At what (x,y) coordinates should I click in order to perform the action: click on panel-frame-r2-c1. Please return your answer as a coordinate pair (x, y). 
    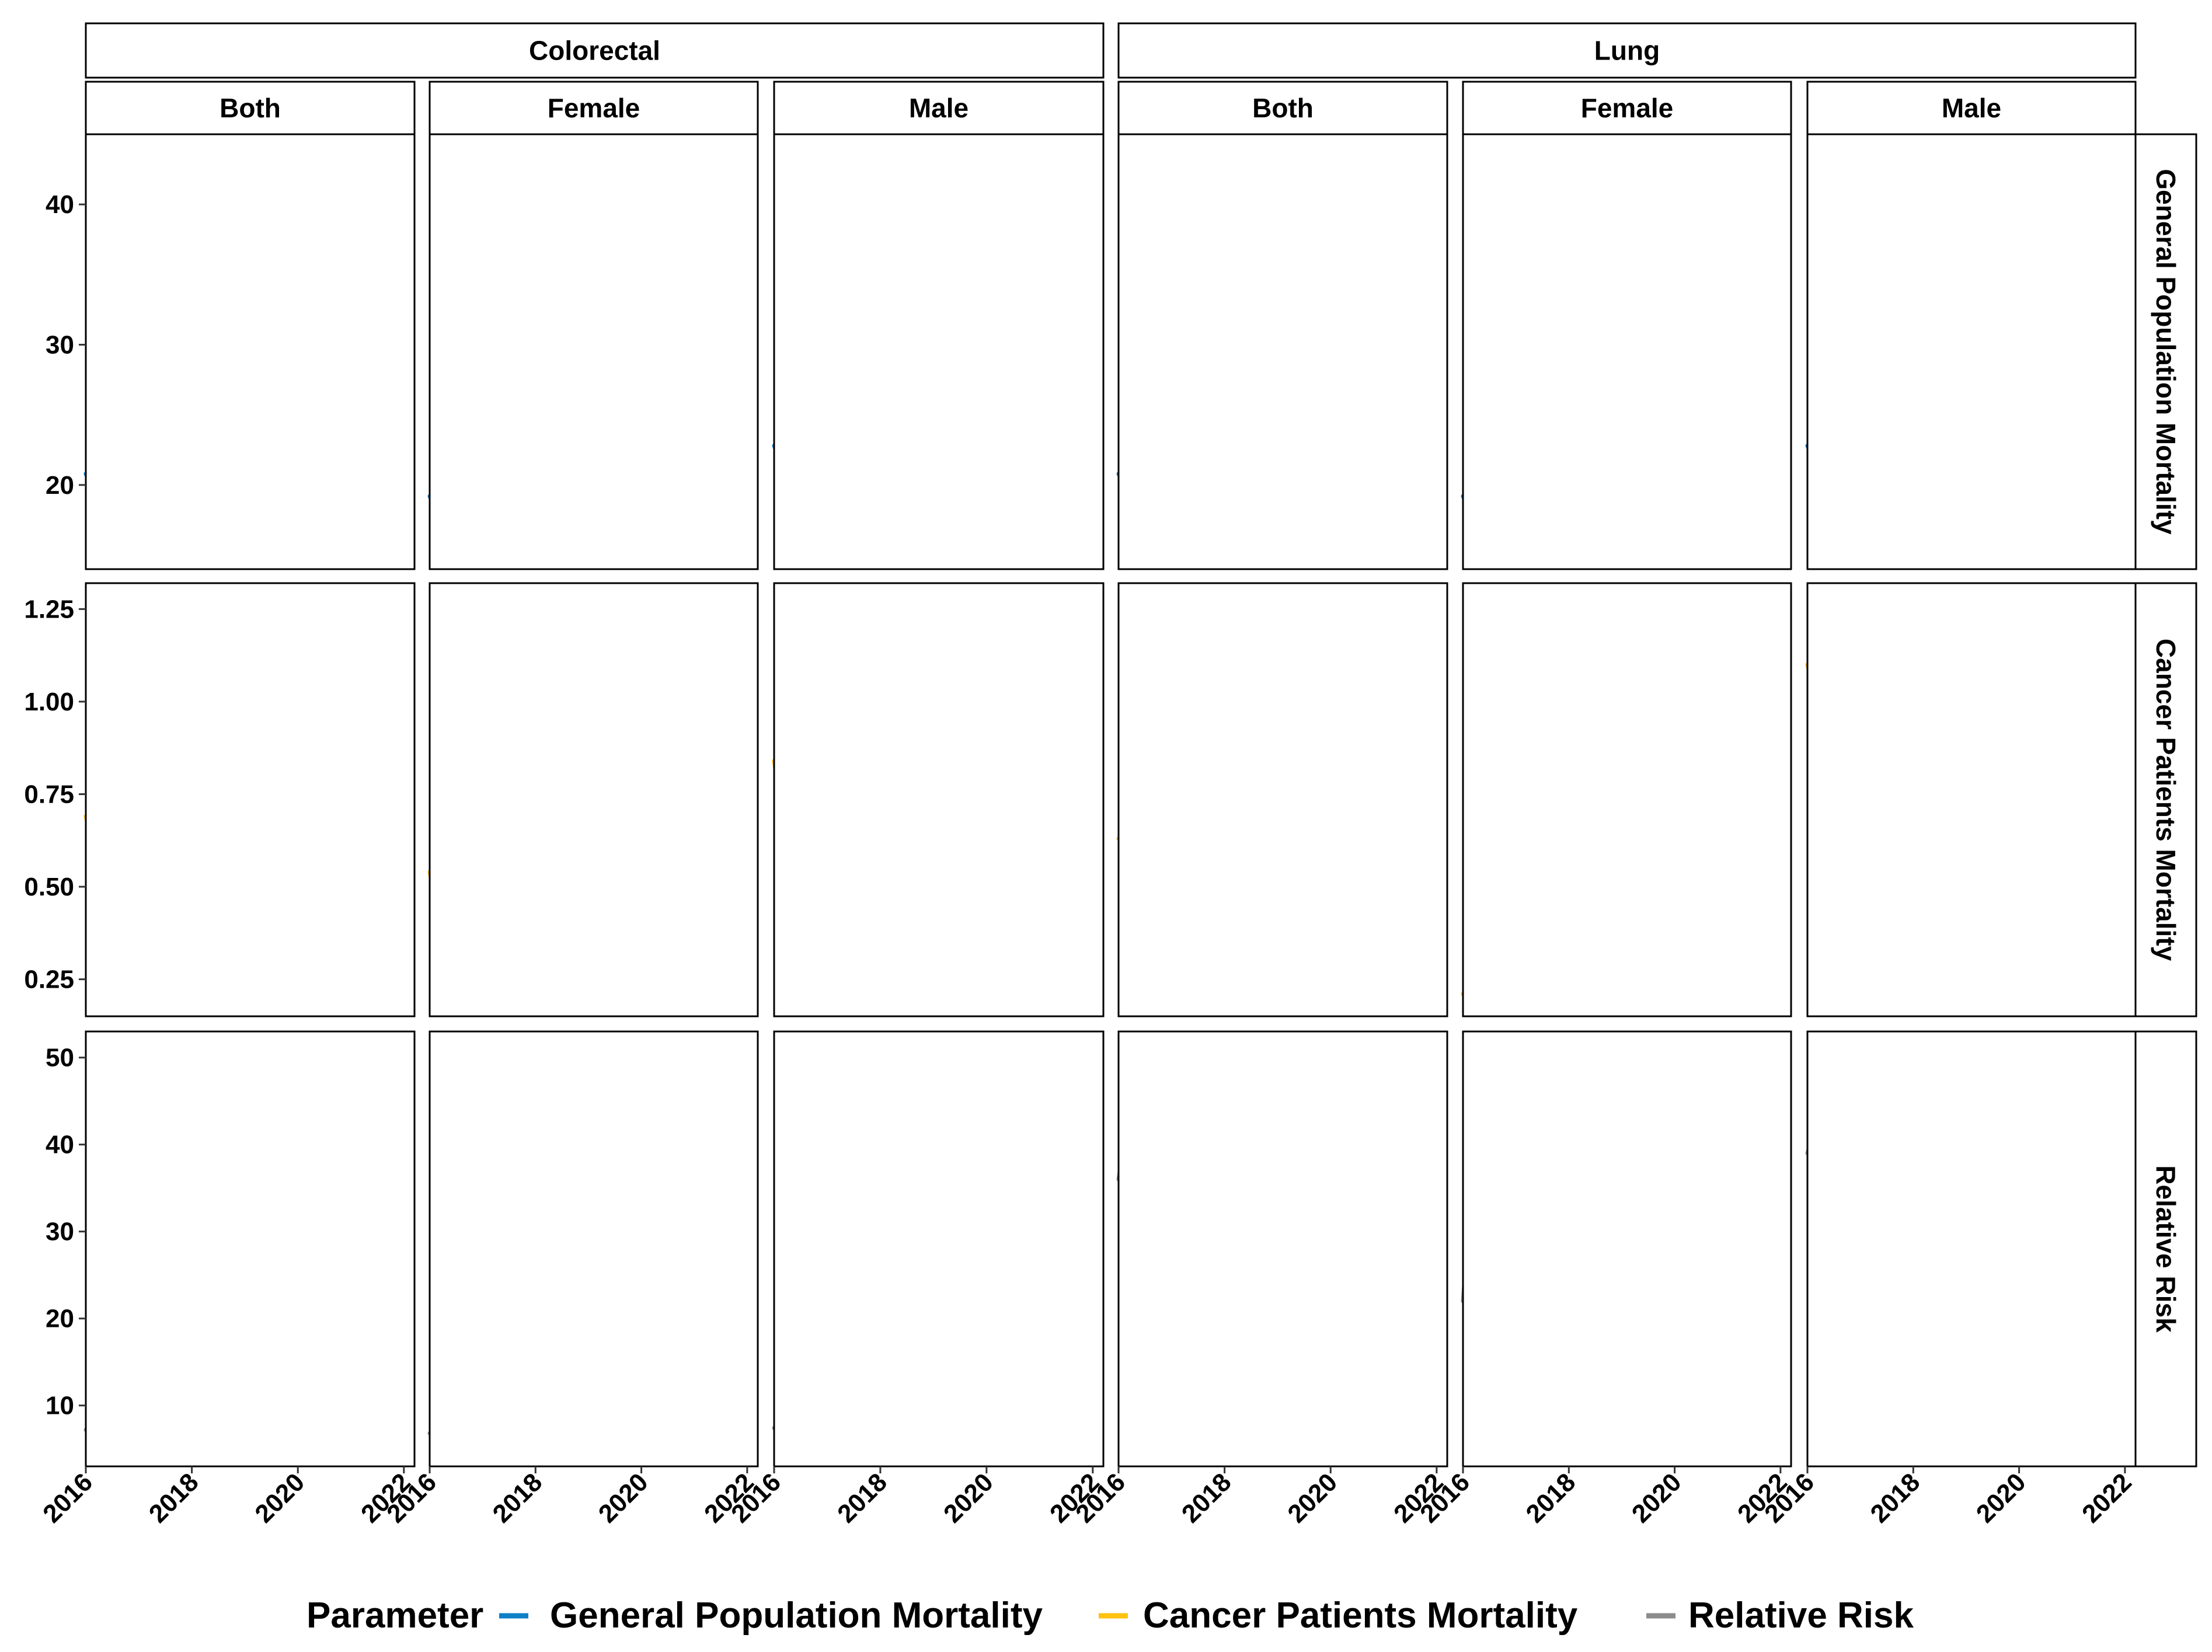
    Looking at the image, I should click on (594, 1249).